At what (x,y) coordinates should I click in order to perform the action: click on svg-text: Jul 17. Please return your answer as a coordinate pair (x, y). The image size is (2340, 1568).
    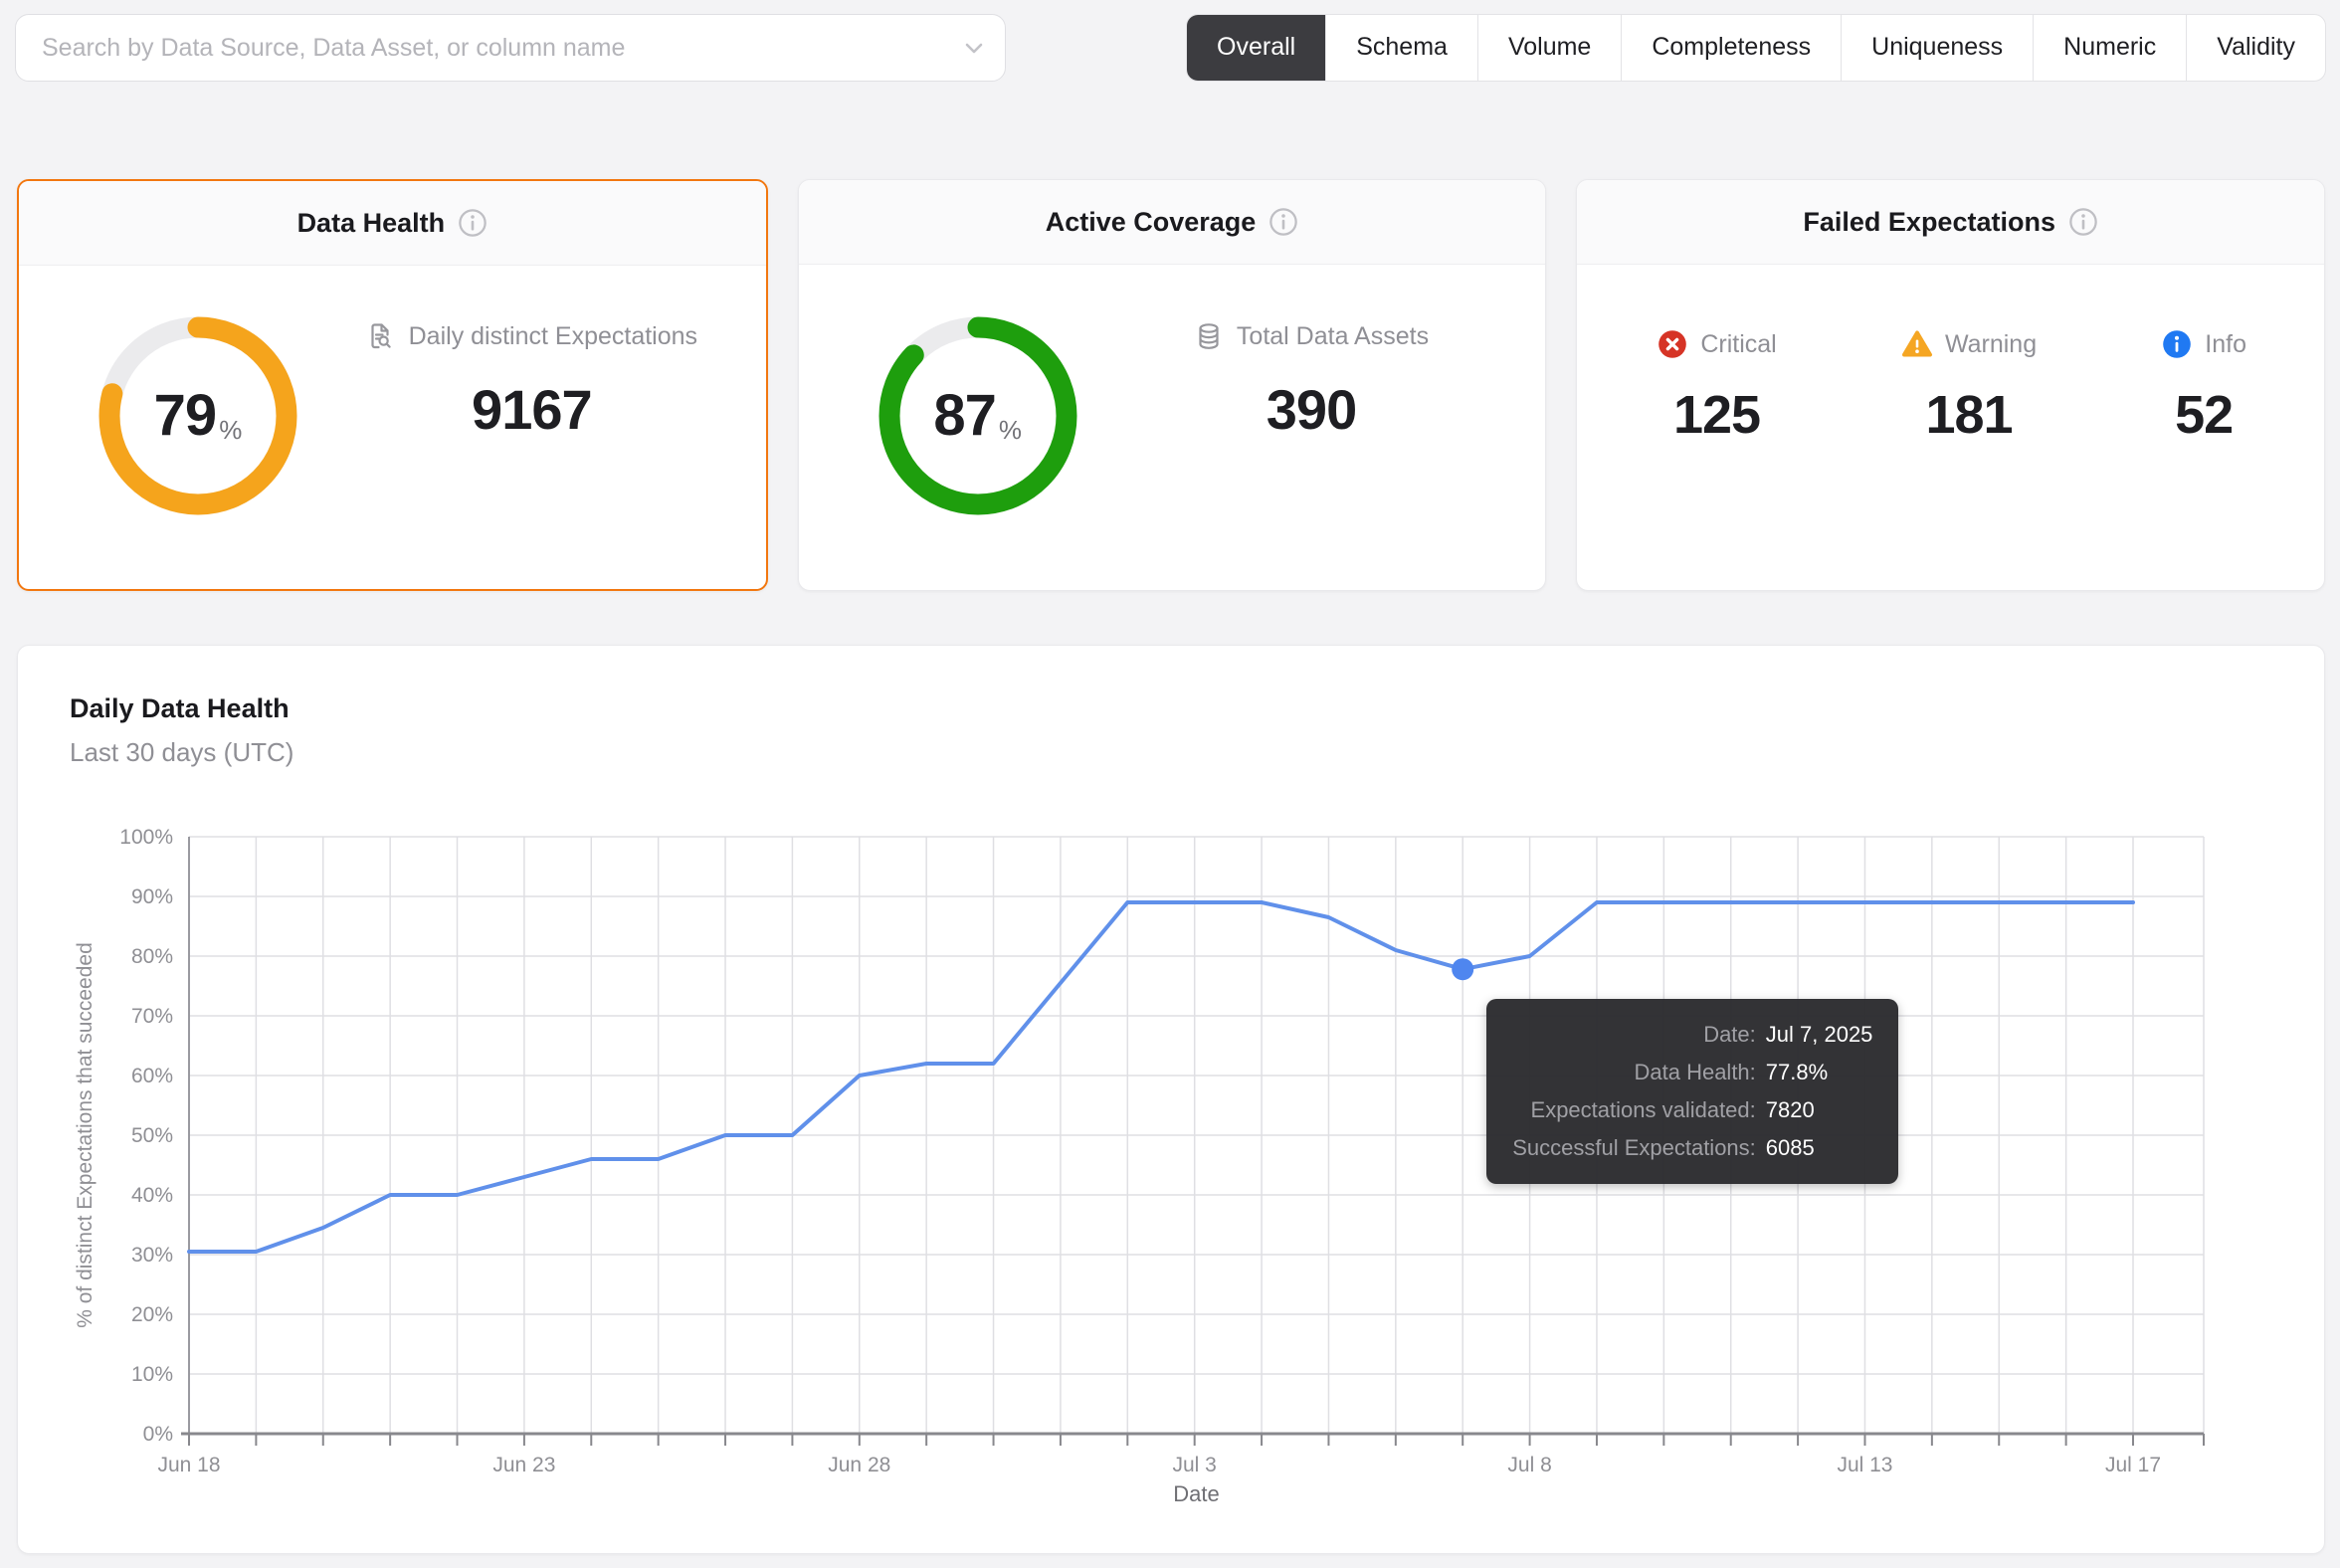
    Looking at the image, I should click on (2133, 1465).